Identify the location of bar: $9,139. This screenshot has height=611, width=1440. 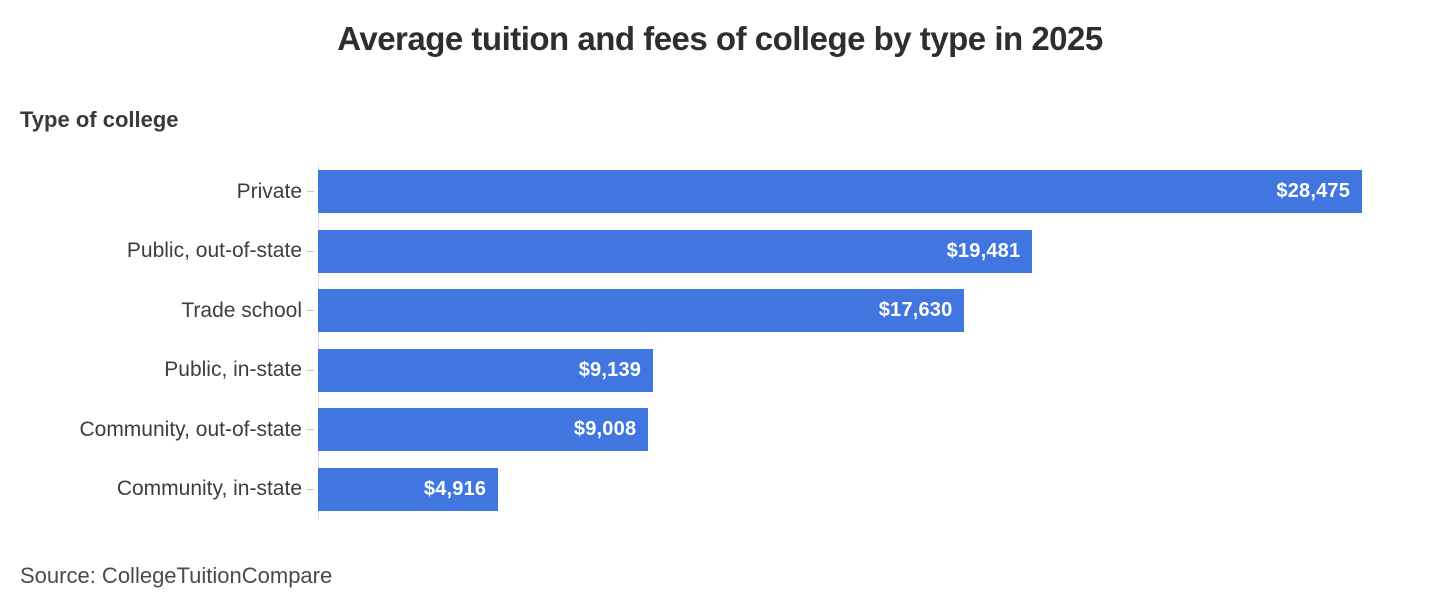
(486, 370).